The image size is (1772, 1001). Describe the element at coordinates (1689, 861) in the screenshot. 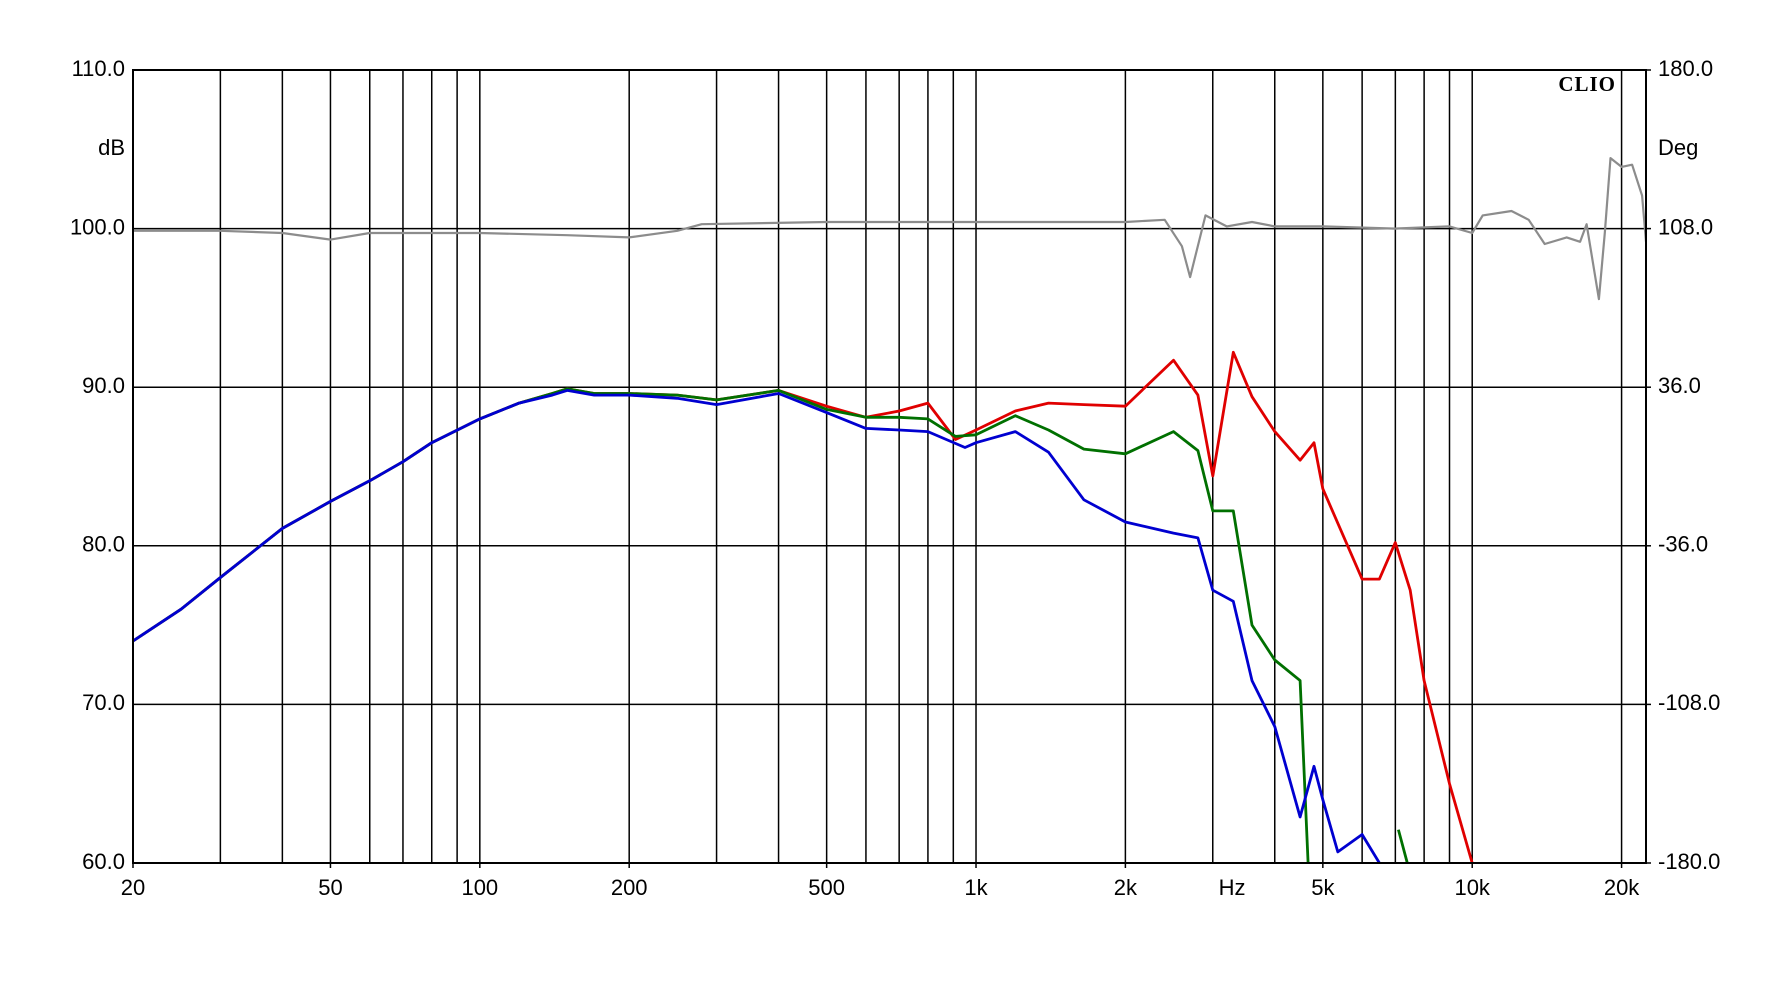

I see `y2-tick-label: -180.0` at that location.